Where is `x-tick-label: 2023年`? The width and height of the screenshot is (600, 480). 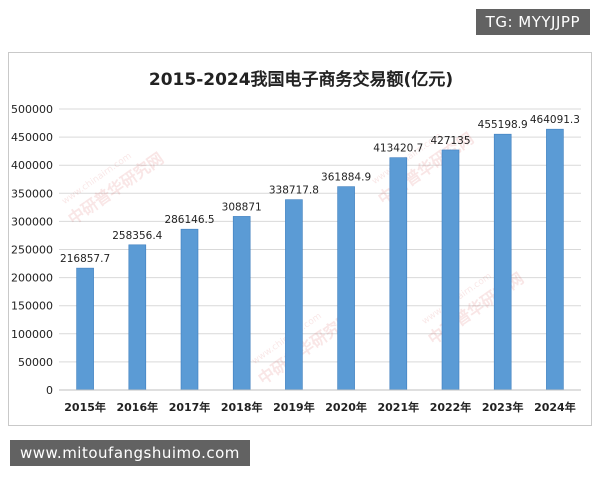
x-tick-label: 2023年 is located at coordinates (503, 407).